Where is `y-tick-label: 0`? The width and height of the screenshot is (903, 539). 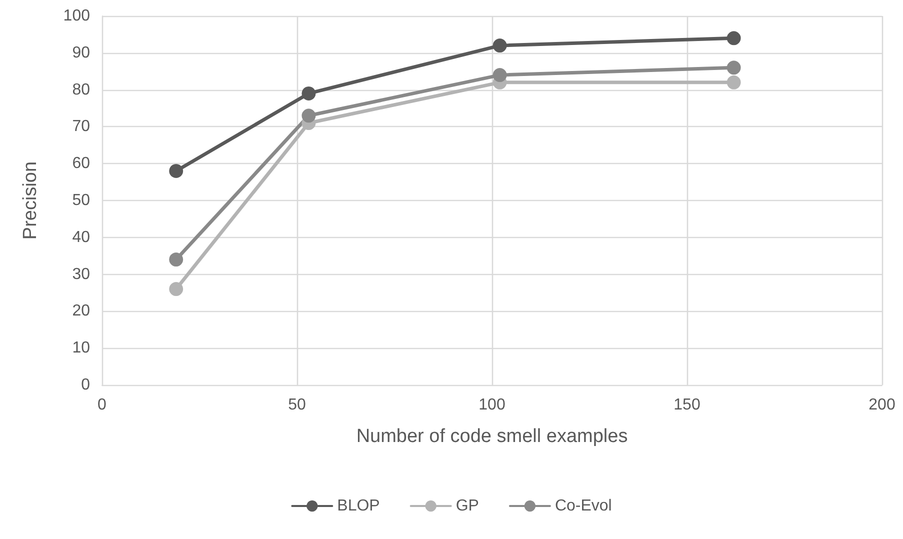
y-tick-label: 0 is located at coordinates (85, 385).